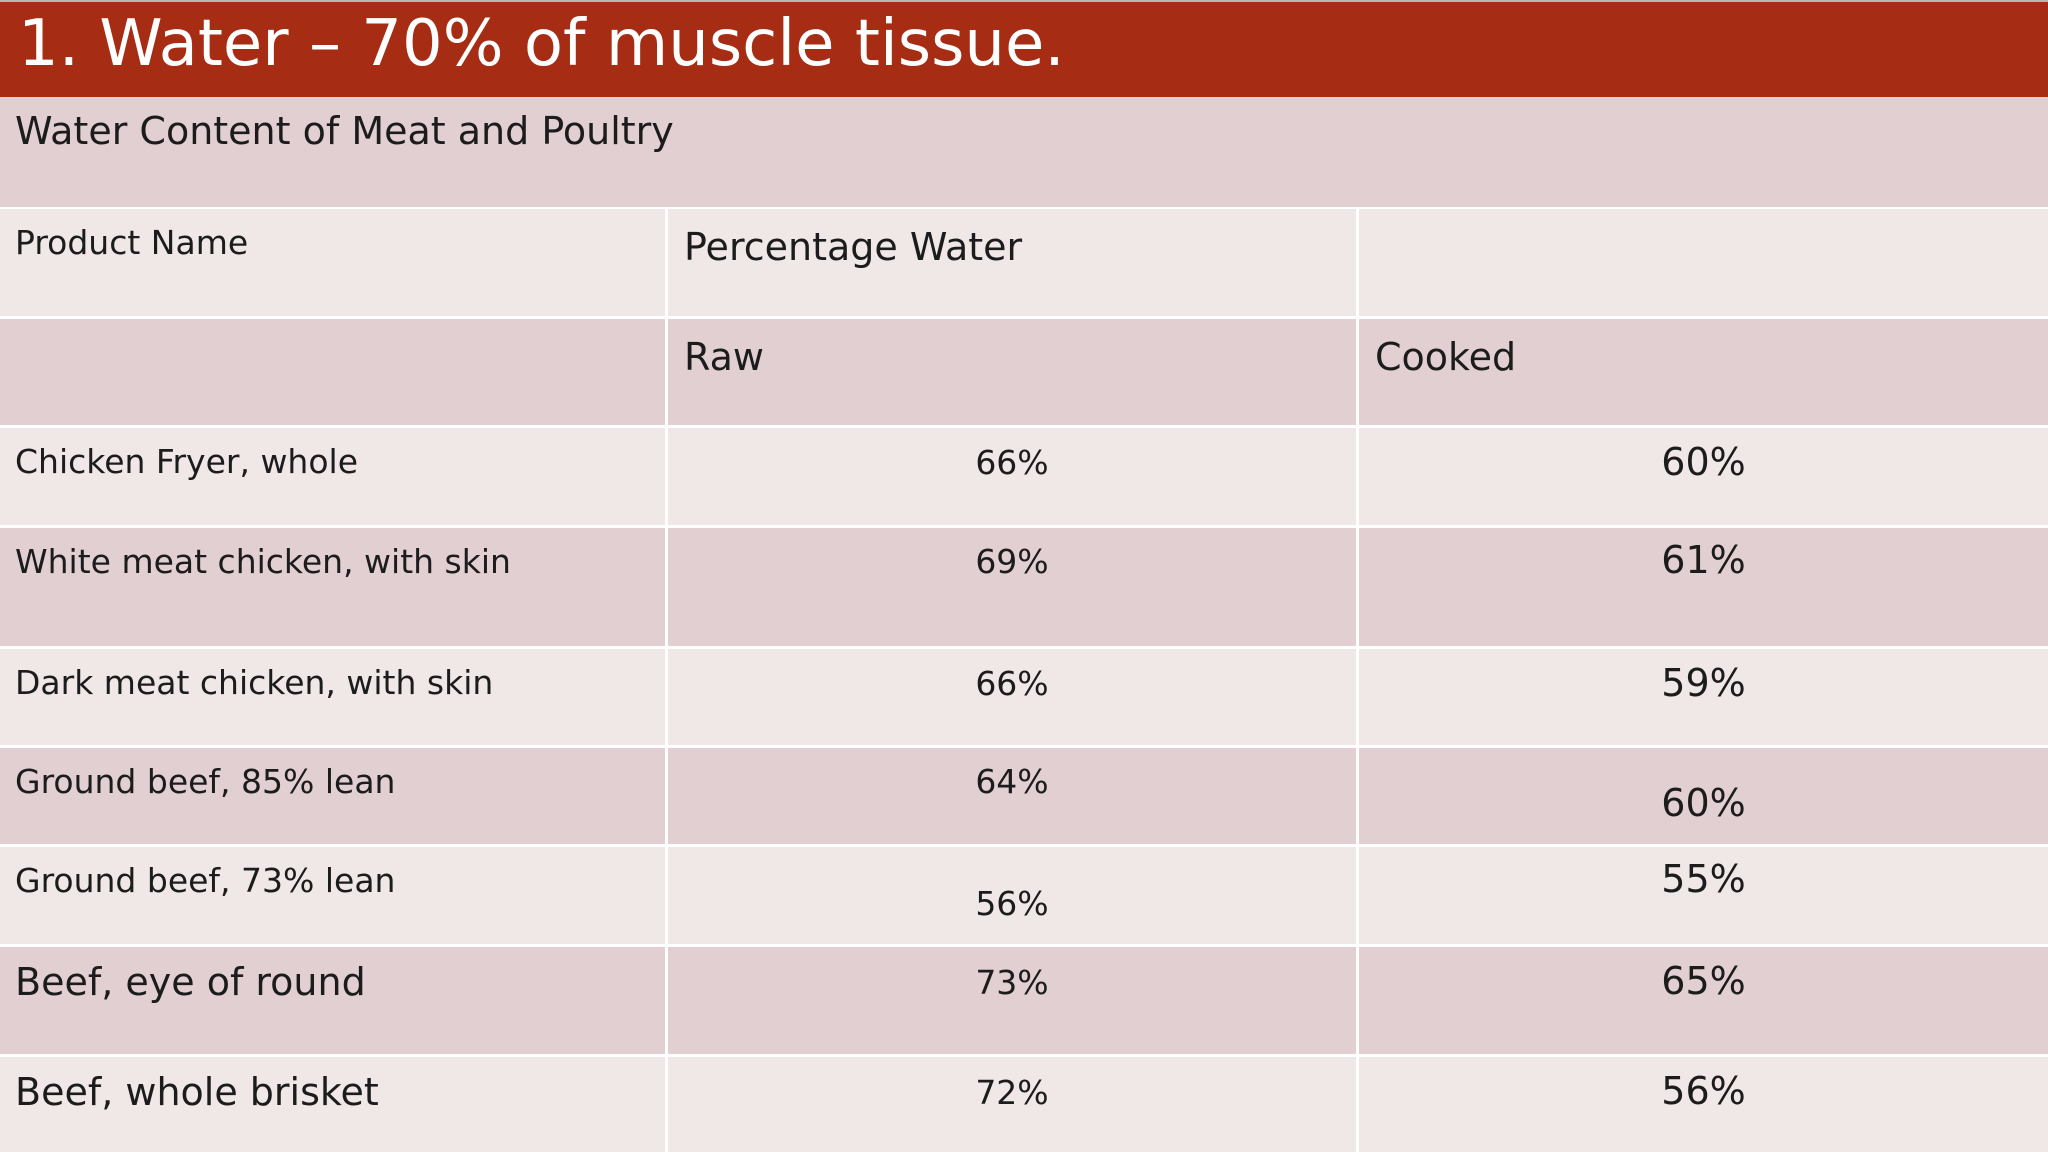  What do you see at coordinates (1024, 152) in the screenshot?
I see `table-caption: Water Content of Meat and Poultry` at bounding box center [1024, 152].